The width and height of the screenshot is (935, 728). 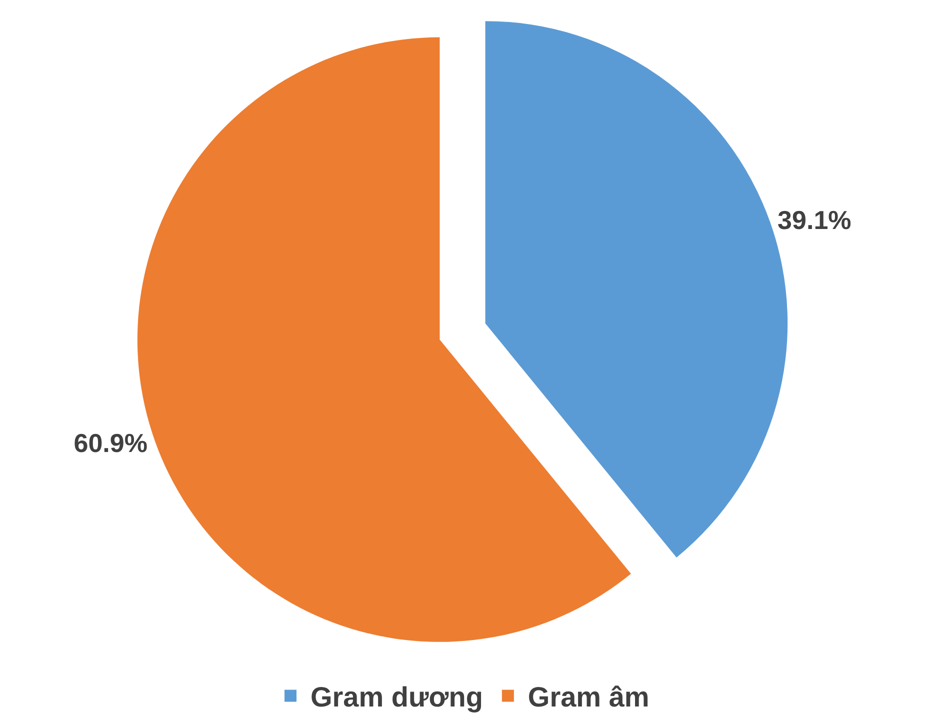 What do you see at coordinates (396, 697) in the screenshot?
I see `legend-label: Gram dương` at bounding box center [396, 697].